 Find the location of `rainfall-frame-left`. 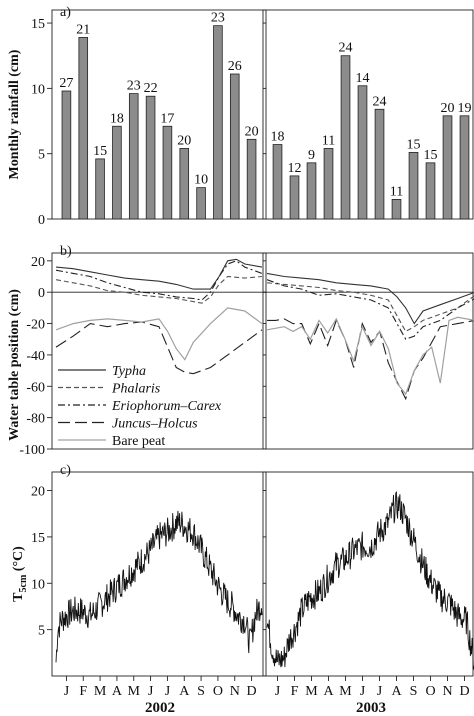

rainfall-frame-left is located at coordinates (159, 114).